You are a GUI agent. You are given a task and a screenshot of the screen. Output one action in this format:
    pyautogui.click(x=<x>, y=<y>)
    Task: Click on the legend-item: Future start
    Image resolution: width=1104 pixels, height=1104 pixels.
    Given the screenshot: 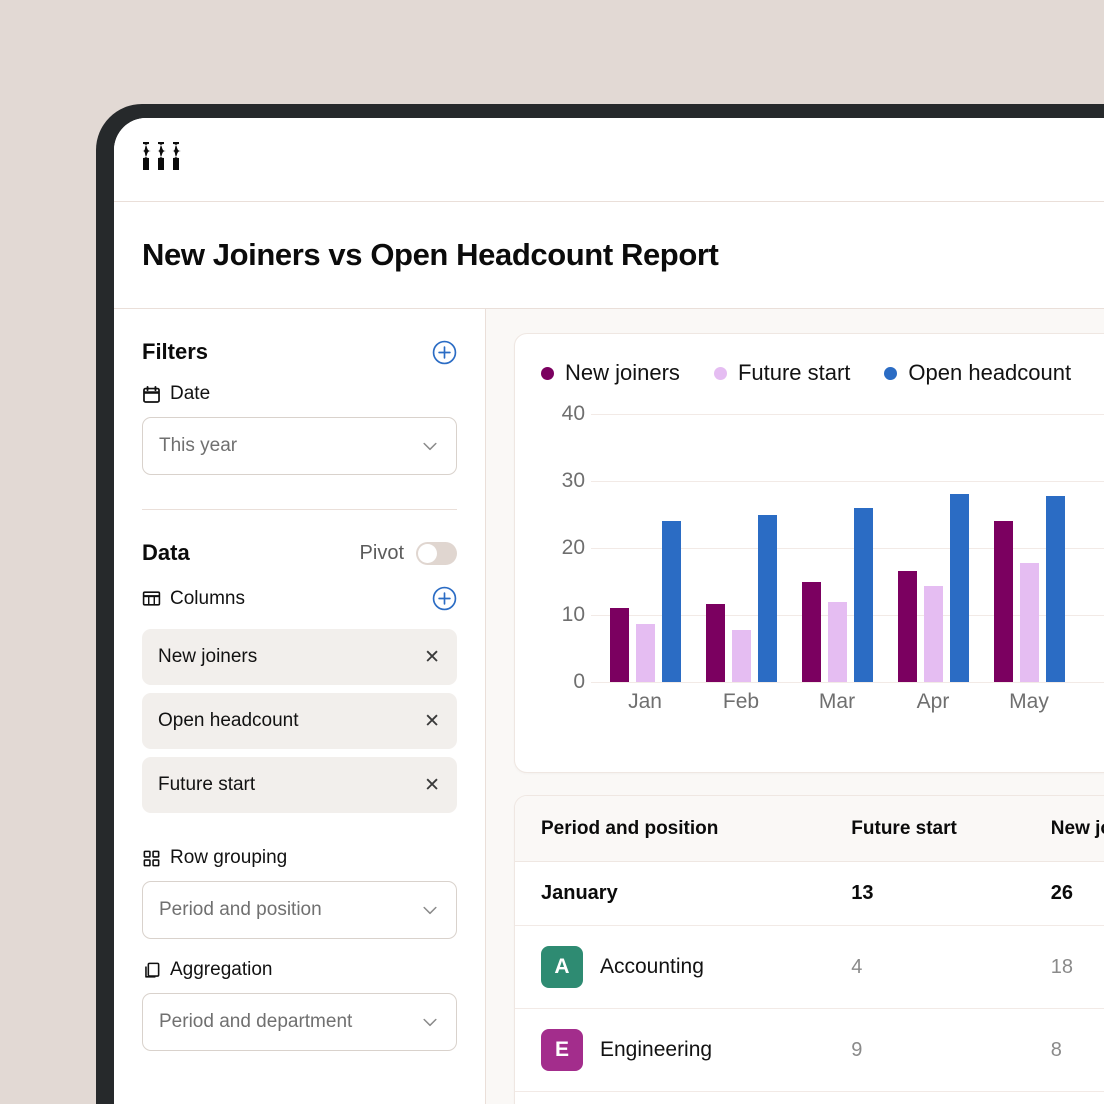 What is the action you would take?
    pyautogui.click(x=782, y=373)
    